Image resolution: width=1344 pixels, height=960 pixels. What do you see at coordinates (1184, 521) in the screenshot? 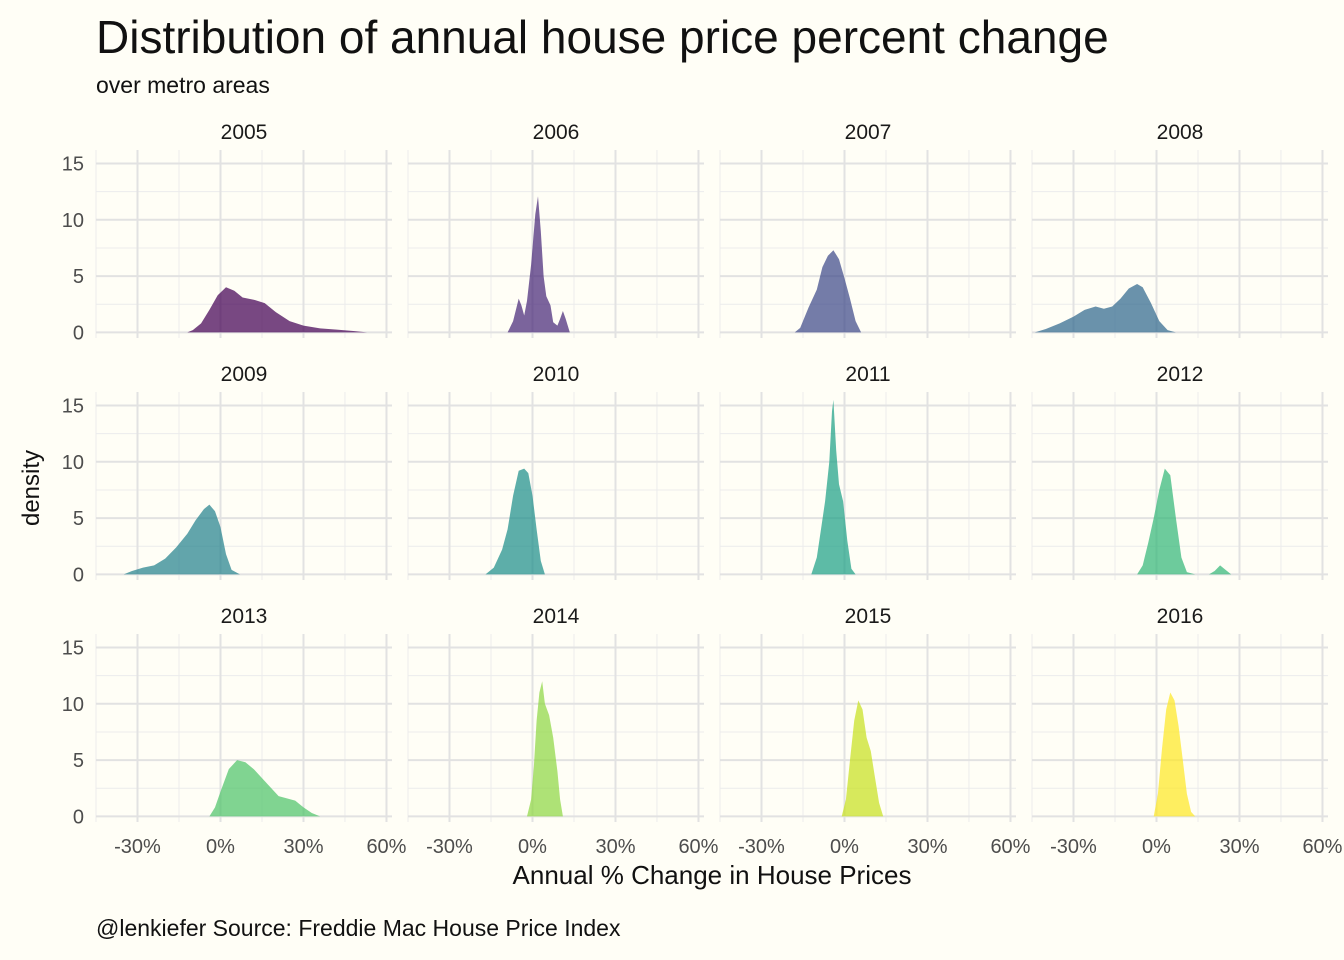
I see `density-area-2012` at bounding box center [1184, 521].